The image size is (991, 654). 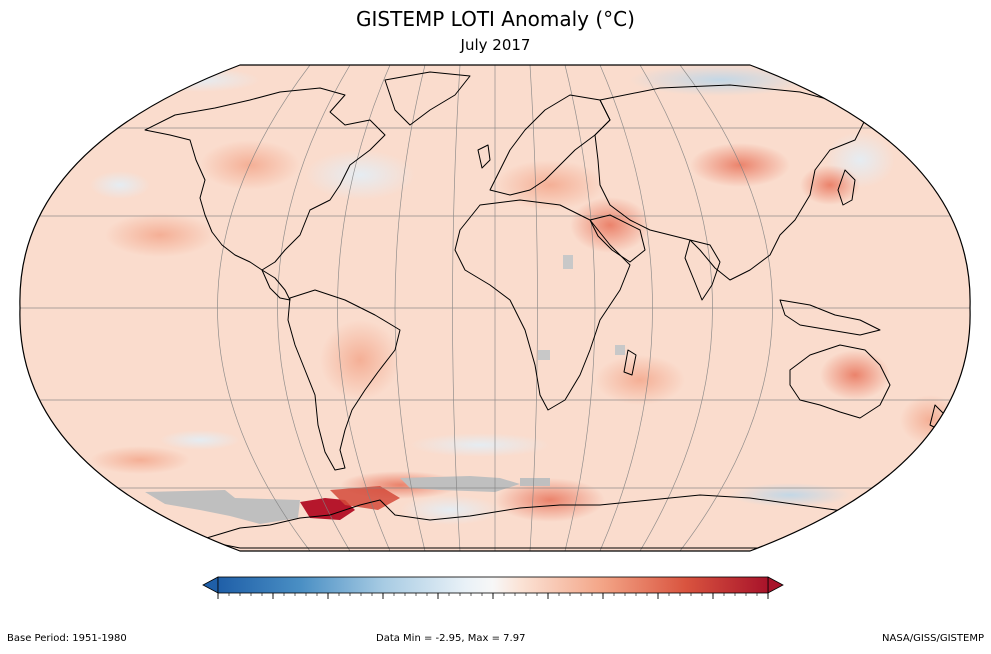 I want to click on meridian-90e, so click(x=626, y=308).